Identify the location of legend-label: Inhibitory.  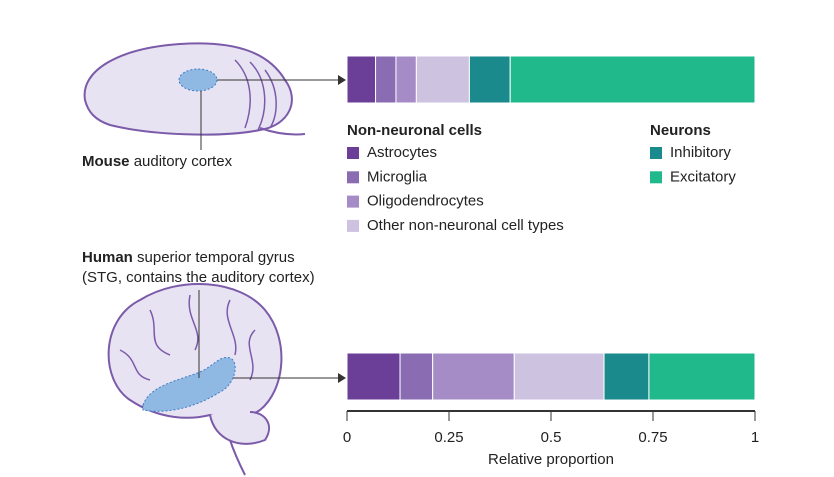
(700, 152).